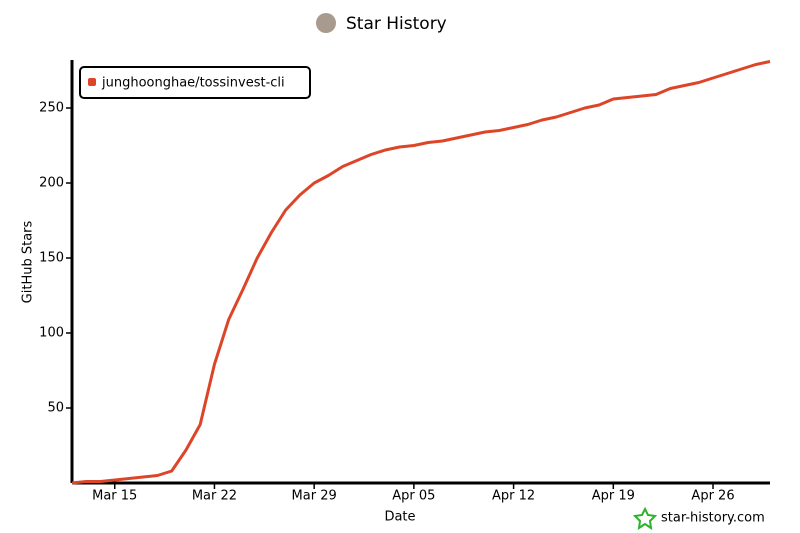 The height and width of the screenshot is (533, 800). I want to click on chart-title: Star History, so click(396, 24).